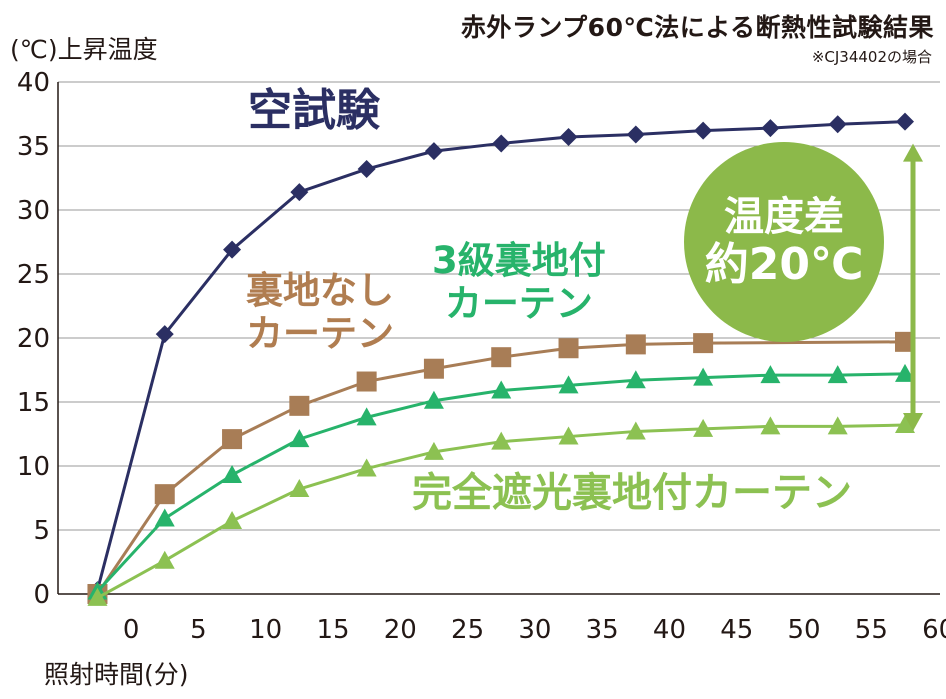 The width and height of the screenshot is (946, 699). I want to click on y-tick-label: 40, so click(33, 83).